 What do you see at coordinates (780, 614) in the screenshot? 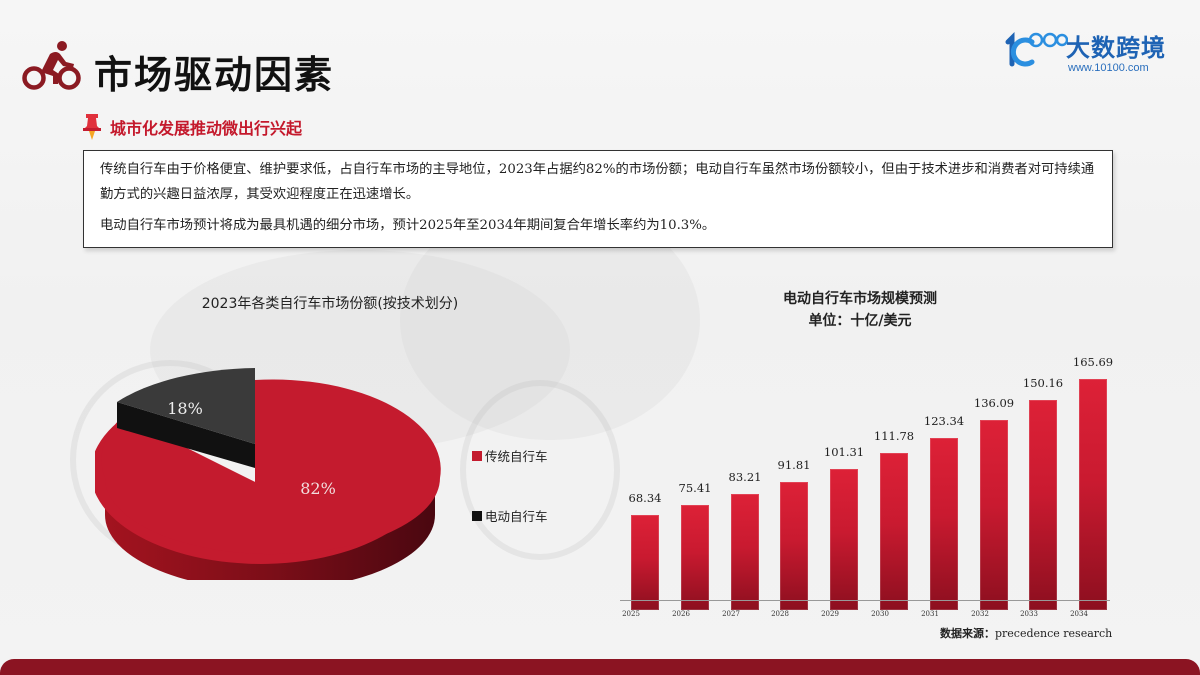
I see `x-tick-label: 2028` at bounding box center [780, 614].